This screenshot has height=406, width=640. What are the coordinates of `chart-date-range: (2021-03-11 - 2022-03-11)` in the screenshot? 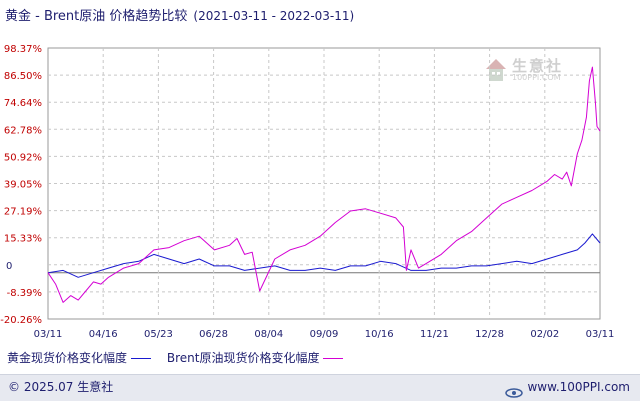 It's located at (274, 16).